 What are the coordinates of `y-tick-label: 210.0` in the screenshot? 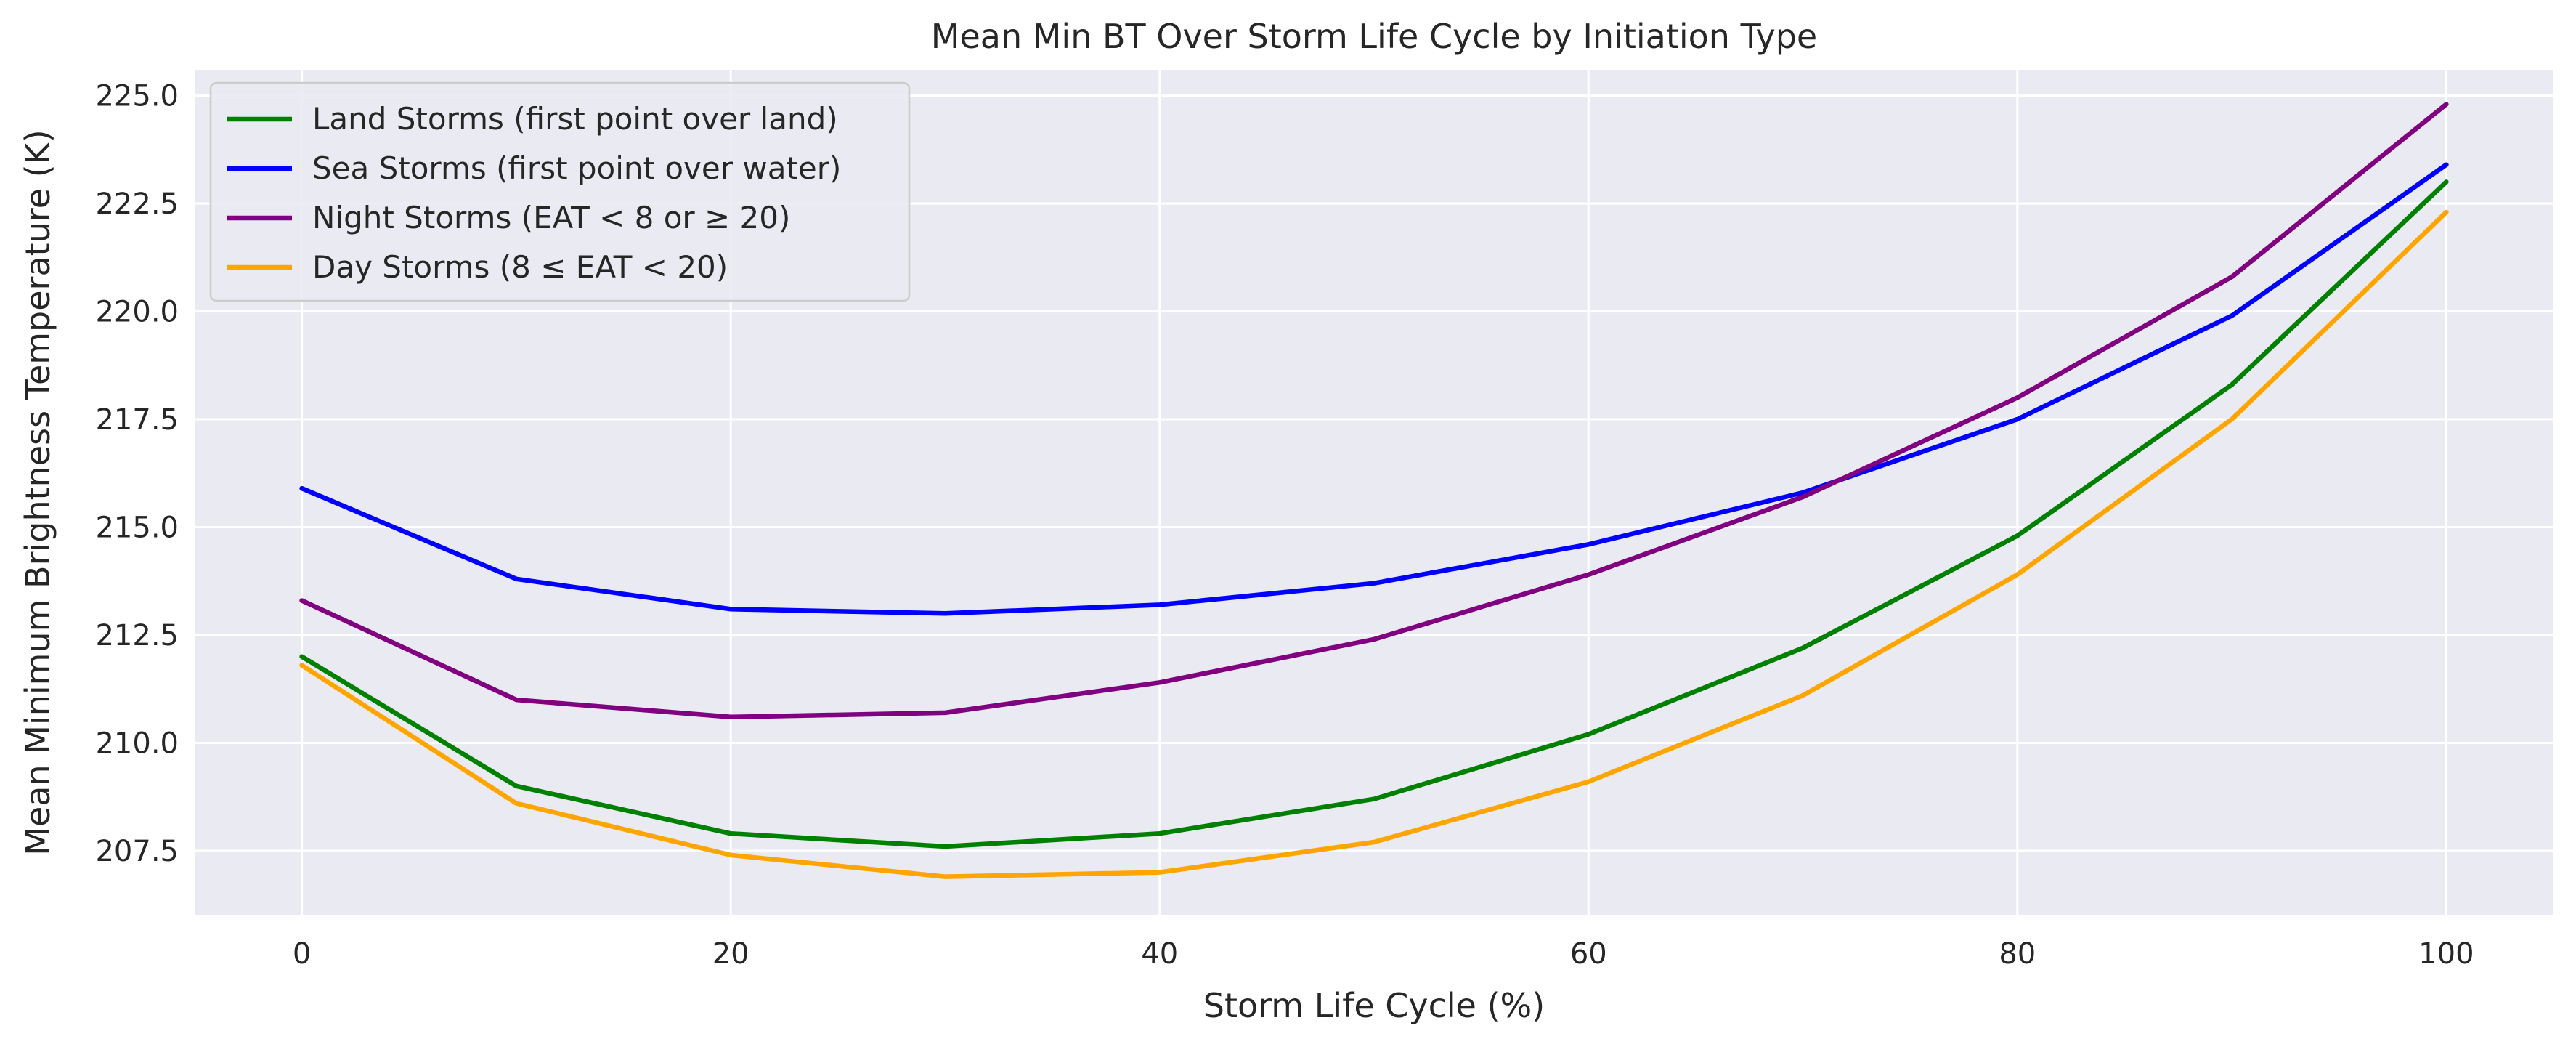 It's located at (137, 743).